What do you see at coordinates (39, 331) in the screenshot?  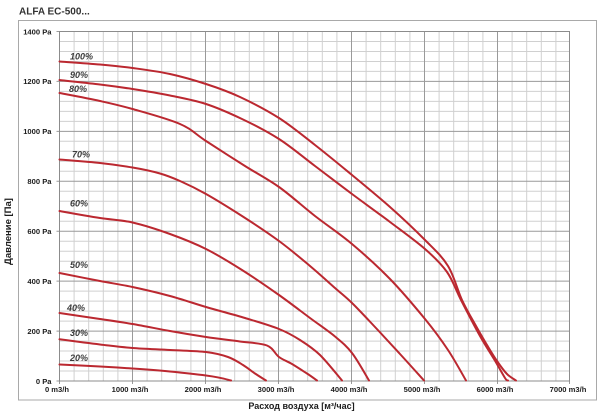 I see `svg-text: 200 Pa` at bounding box center [39, 331].